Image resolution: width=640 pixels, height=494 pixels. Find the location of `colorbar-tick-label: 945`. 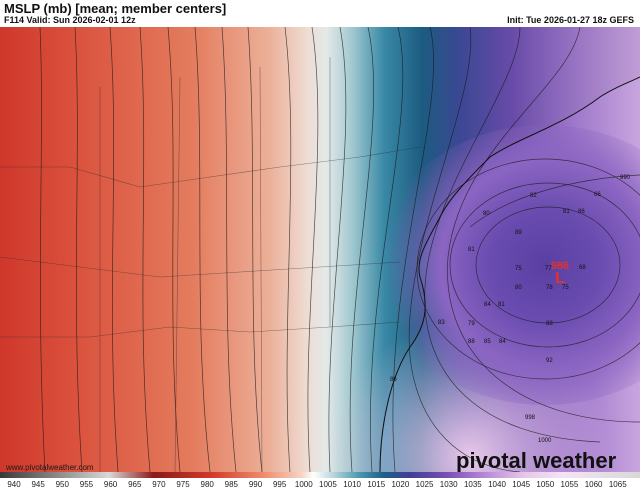

colorbar-tick-label: 945 is located at coordinates (38, 484).